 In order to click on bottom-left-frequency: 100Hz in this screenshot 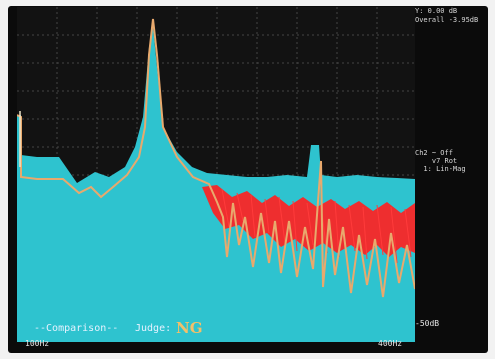, I will do `click(37, 343)`.